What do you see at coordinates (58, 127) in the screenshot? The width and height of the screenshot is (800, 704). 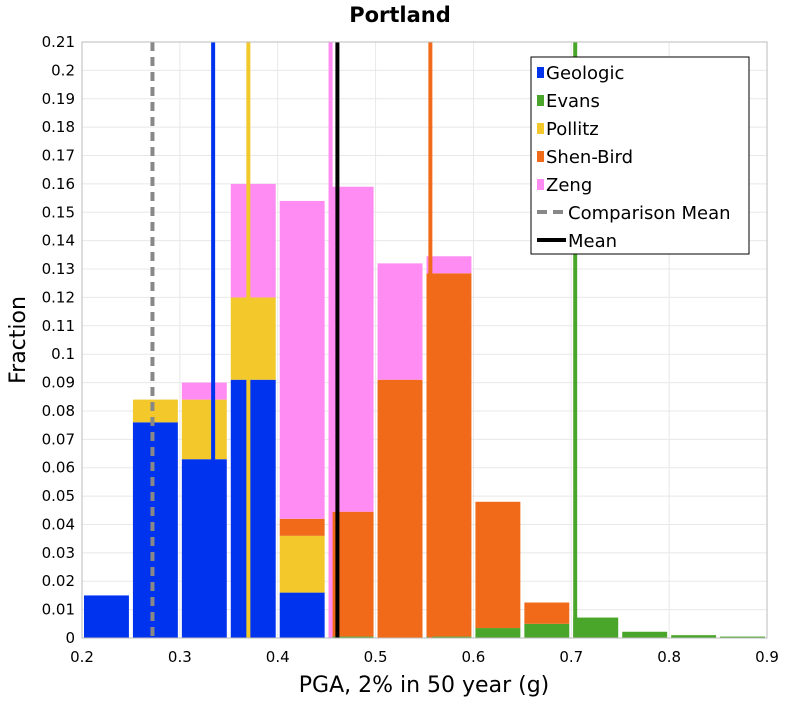 I see `y-tick-label: 0.18` at bounding box center [58, 127].